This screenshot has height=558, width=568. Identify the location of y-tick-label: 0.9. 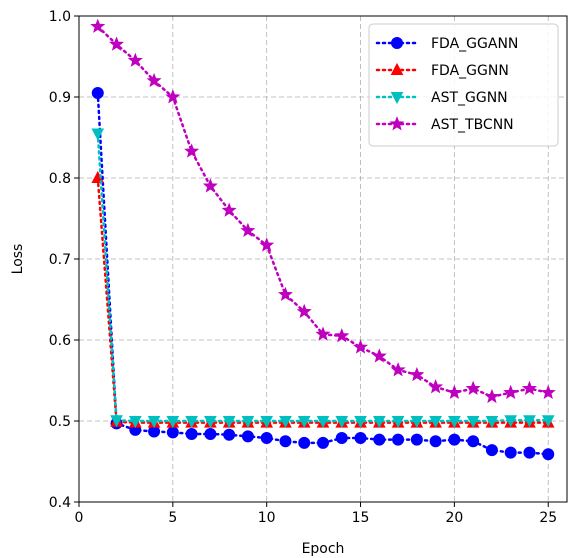
(60, 98).